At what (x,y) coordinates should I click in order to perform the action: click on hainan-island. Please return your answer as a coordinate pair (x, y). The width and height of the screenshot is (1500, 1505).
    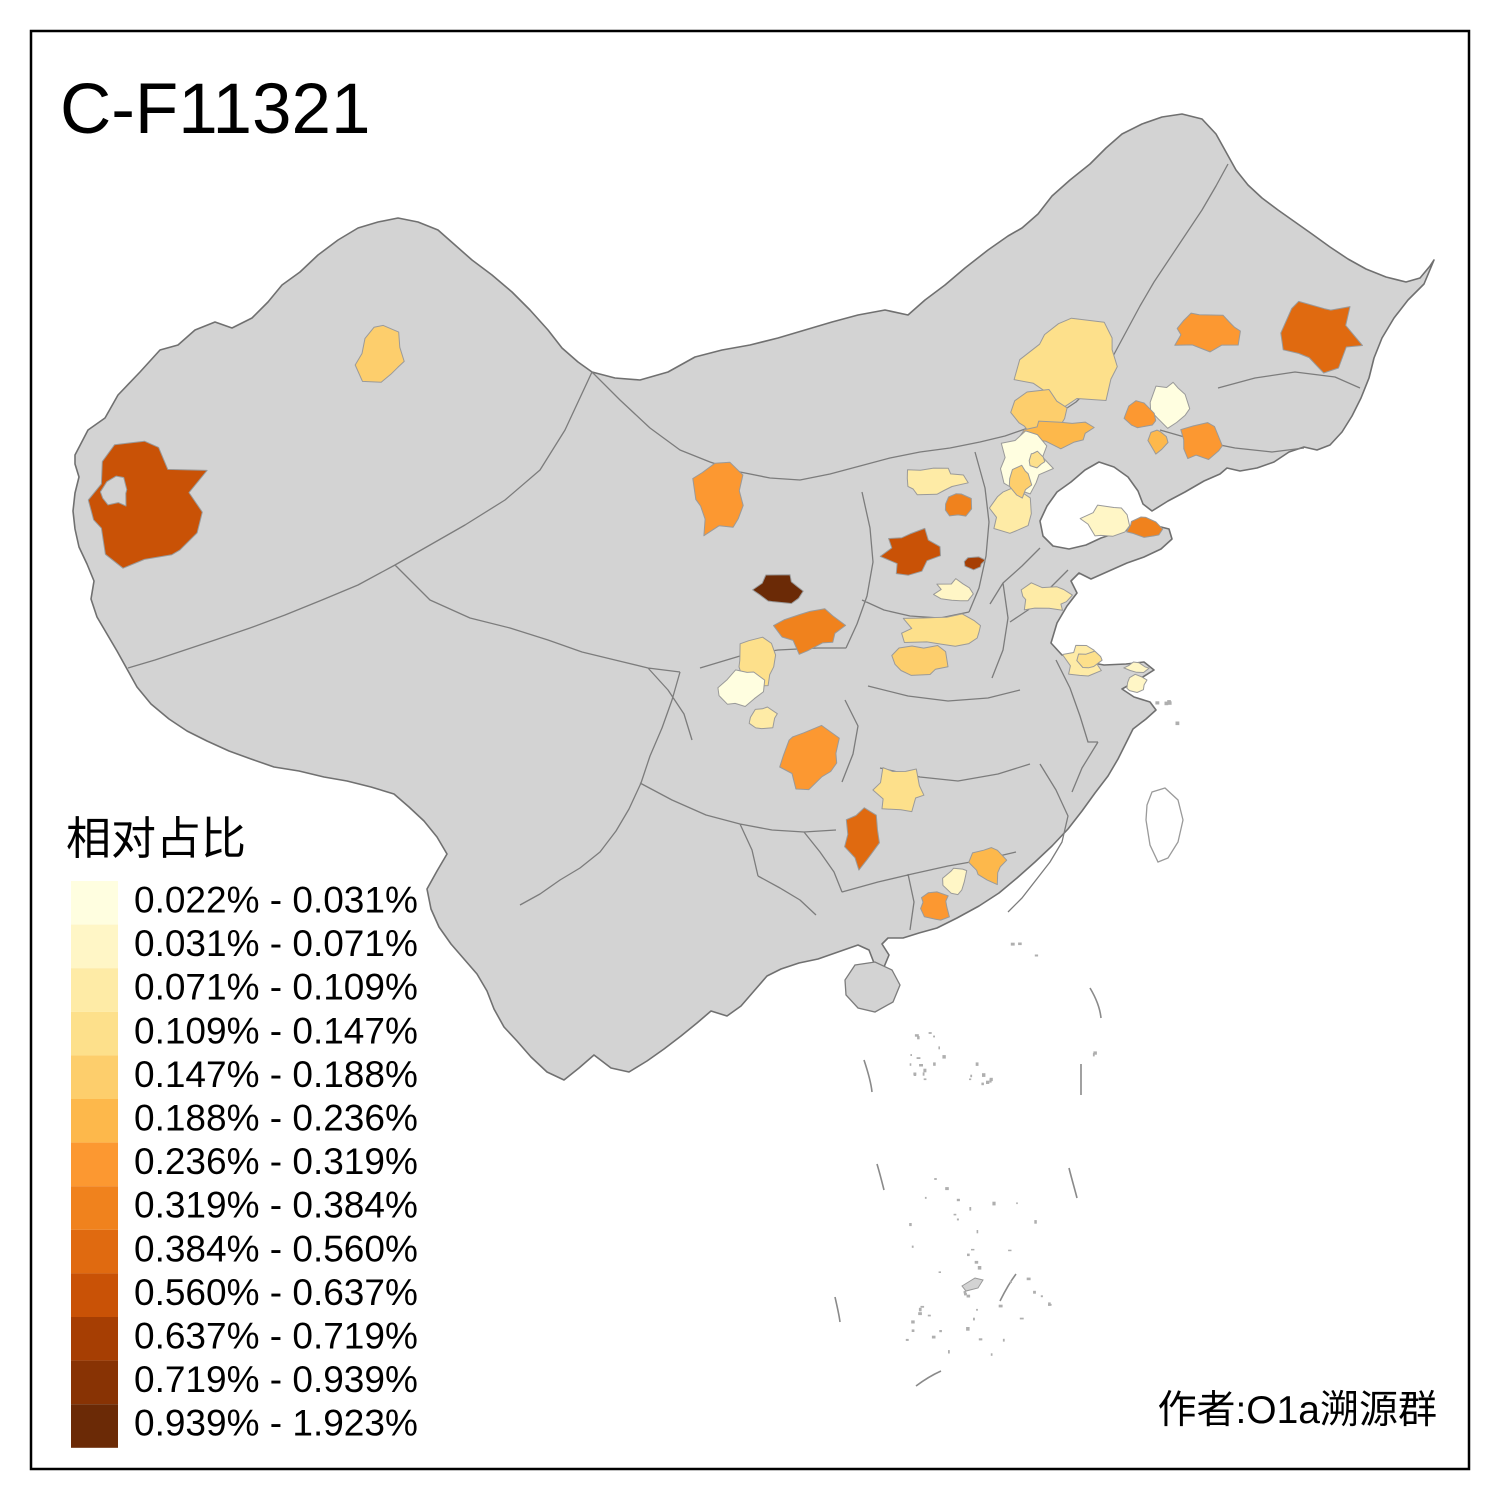
    Looking at the image, I should click on (872, 987).